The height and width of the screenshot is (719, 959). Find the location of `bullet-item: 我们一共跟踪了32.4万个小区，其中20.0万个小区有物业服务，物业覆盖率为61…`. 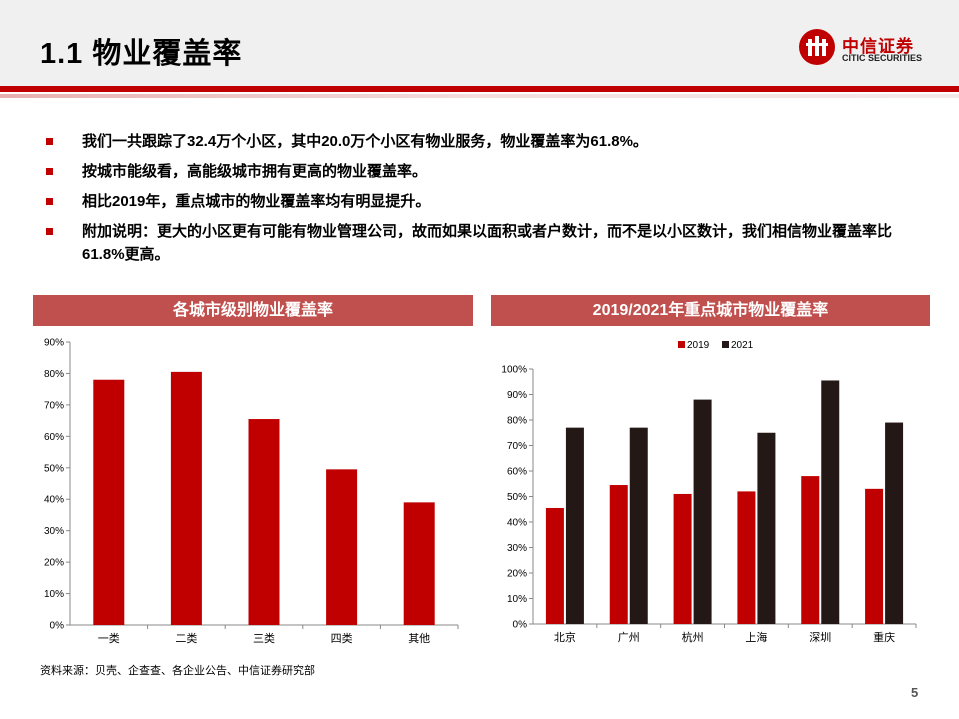

bullet-item: 我们一共跟踪了32.4万个小区，其中20.0万个小区有物业服务，物业覆盖率为61… is located at coordinates (489, 141).